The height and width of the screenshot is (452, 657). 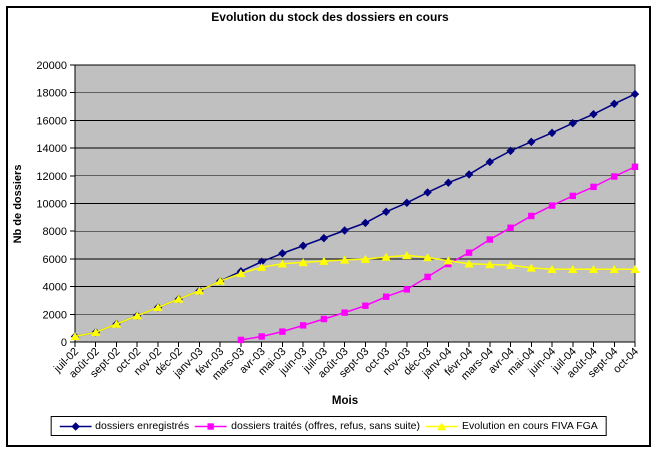 I want to click on chart-title: Evolution du stock des dossiers en cours, so click(x=330, y=17).